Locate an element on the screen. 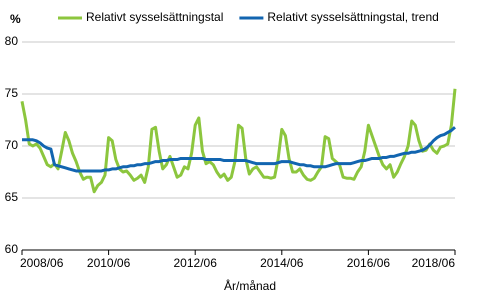 The width and height of the screenshot is (494, 305). y-tick-label: 60 is located at coordinates (12, 249).